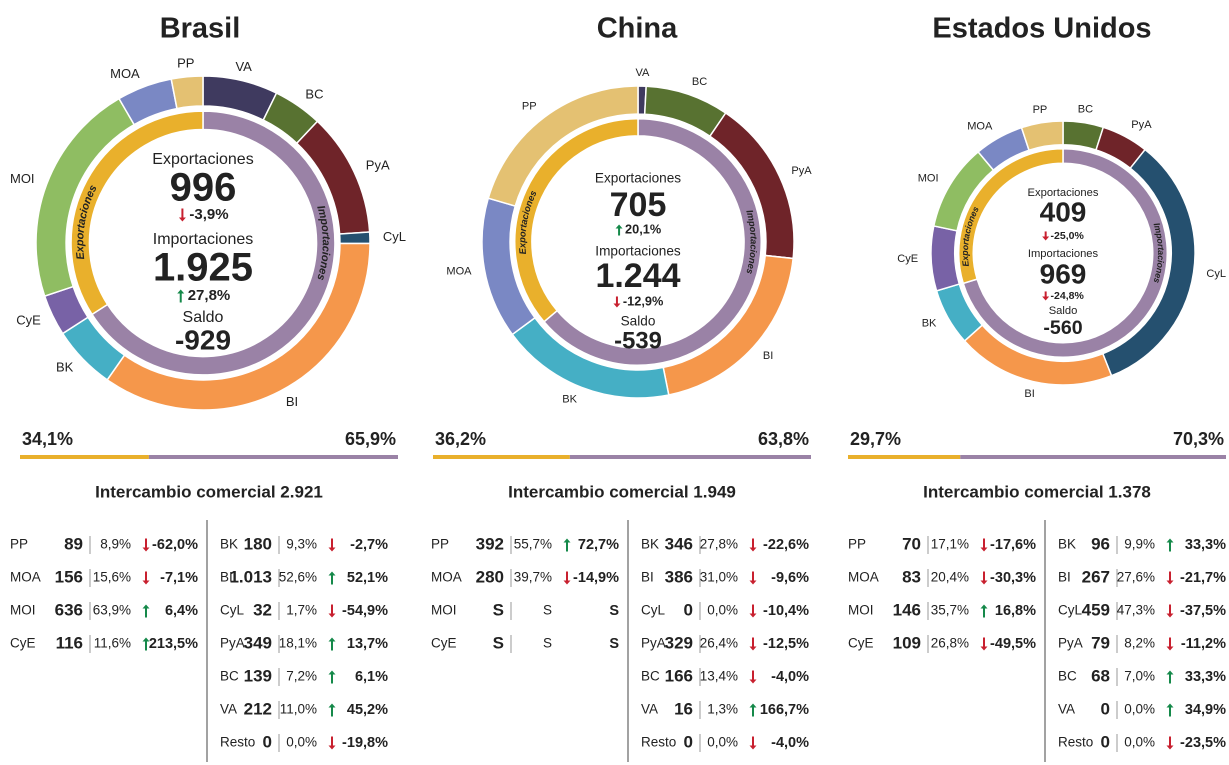  I want to click on row-change: -4,0%, so click(790, 677).